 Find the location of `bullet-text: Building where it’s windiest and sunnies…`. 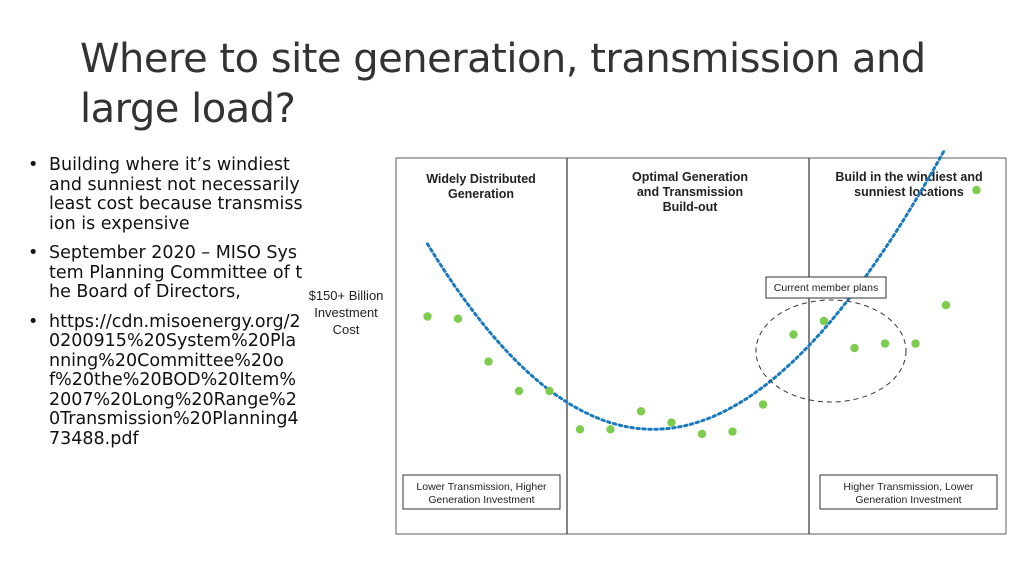

bullet-text: Building where it’s windiest and sunnies… is located at coordinates (176, 194).